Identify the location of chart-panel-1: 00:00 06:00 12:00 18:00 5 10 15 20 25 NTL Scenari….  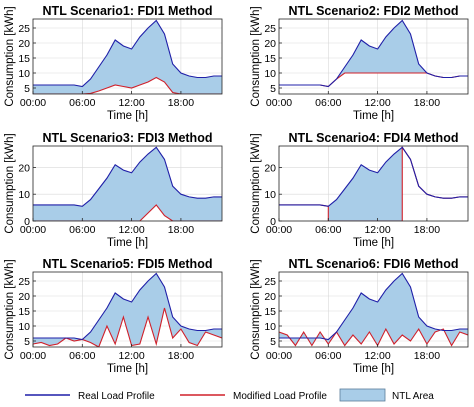
(113, 63).